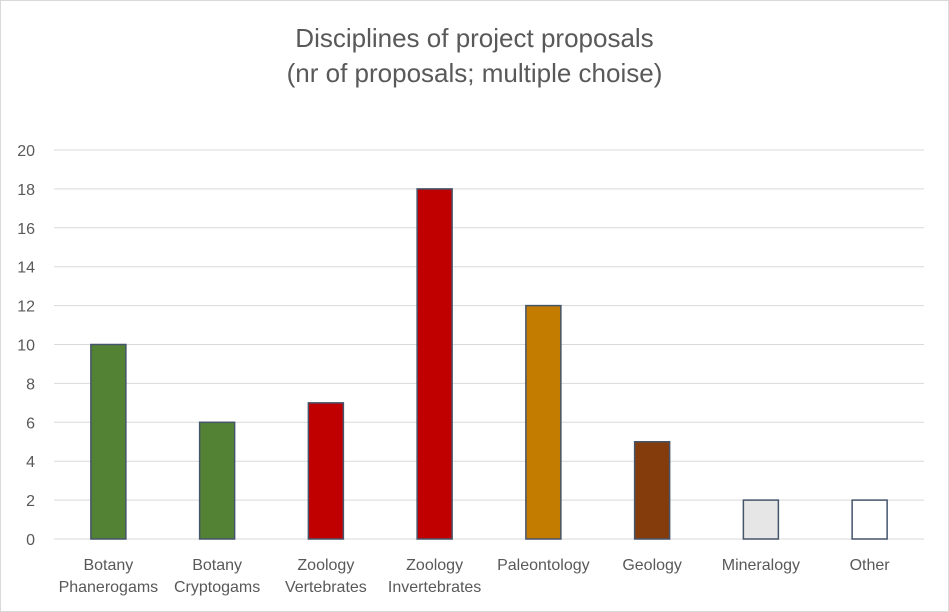  I want to click on x-tick-label: Cryptogams, so click(217, 587).